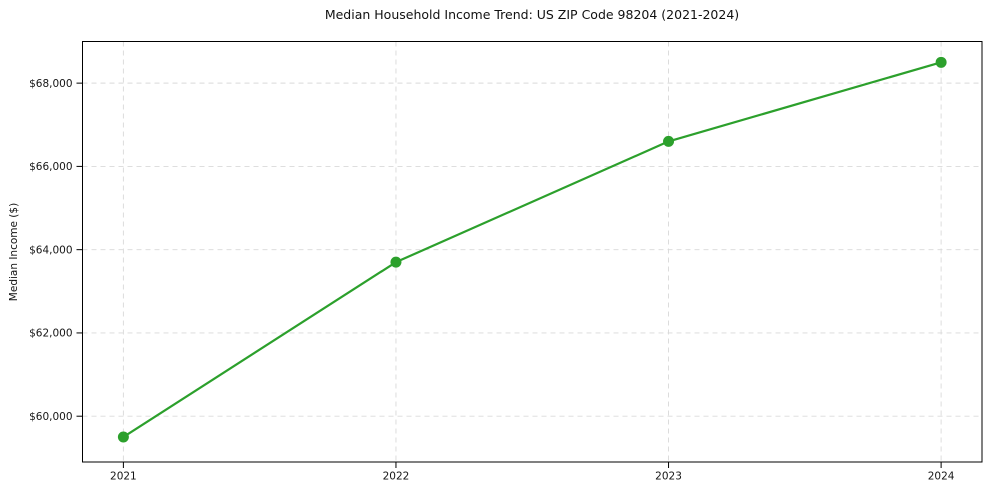 This screenshot has width=989, height=490. Describe the element at coordinates (50, 250) in the screenshot. I see `y-tick-label: $64,000` at that location.